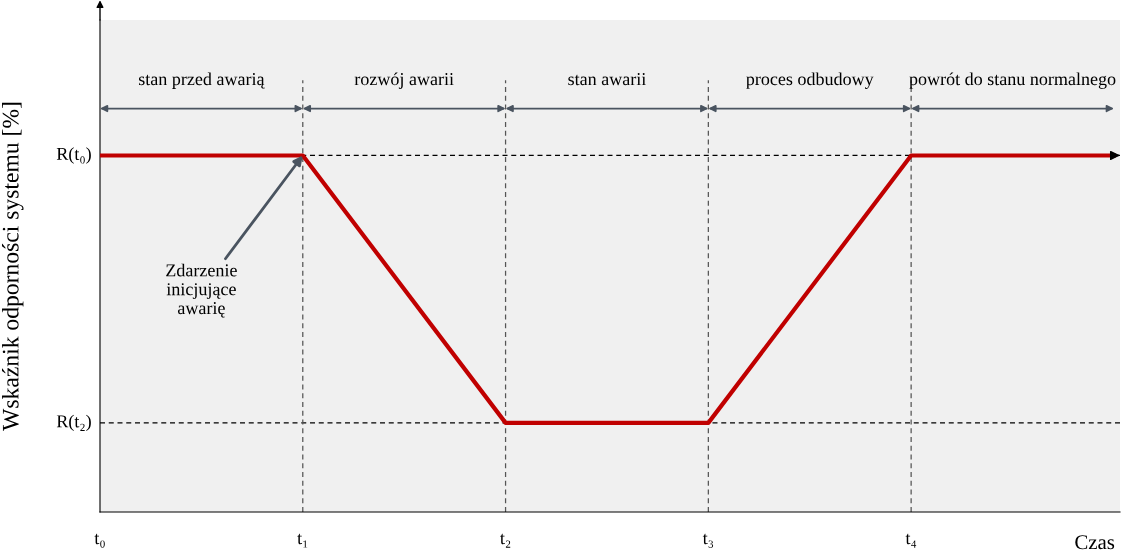 This screenshot has height=553, width=1122. Describe the element at coordinates (73, 155) in the screenshot. I see `ref-line-label: R(t₀)` at that location.